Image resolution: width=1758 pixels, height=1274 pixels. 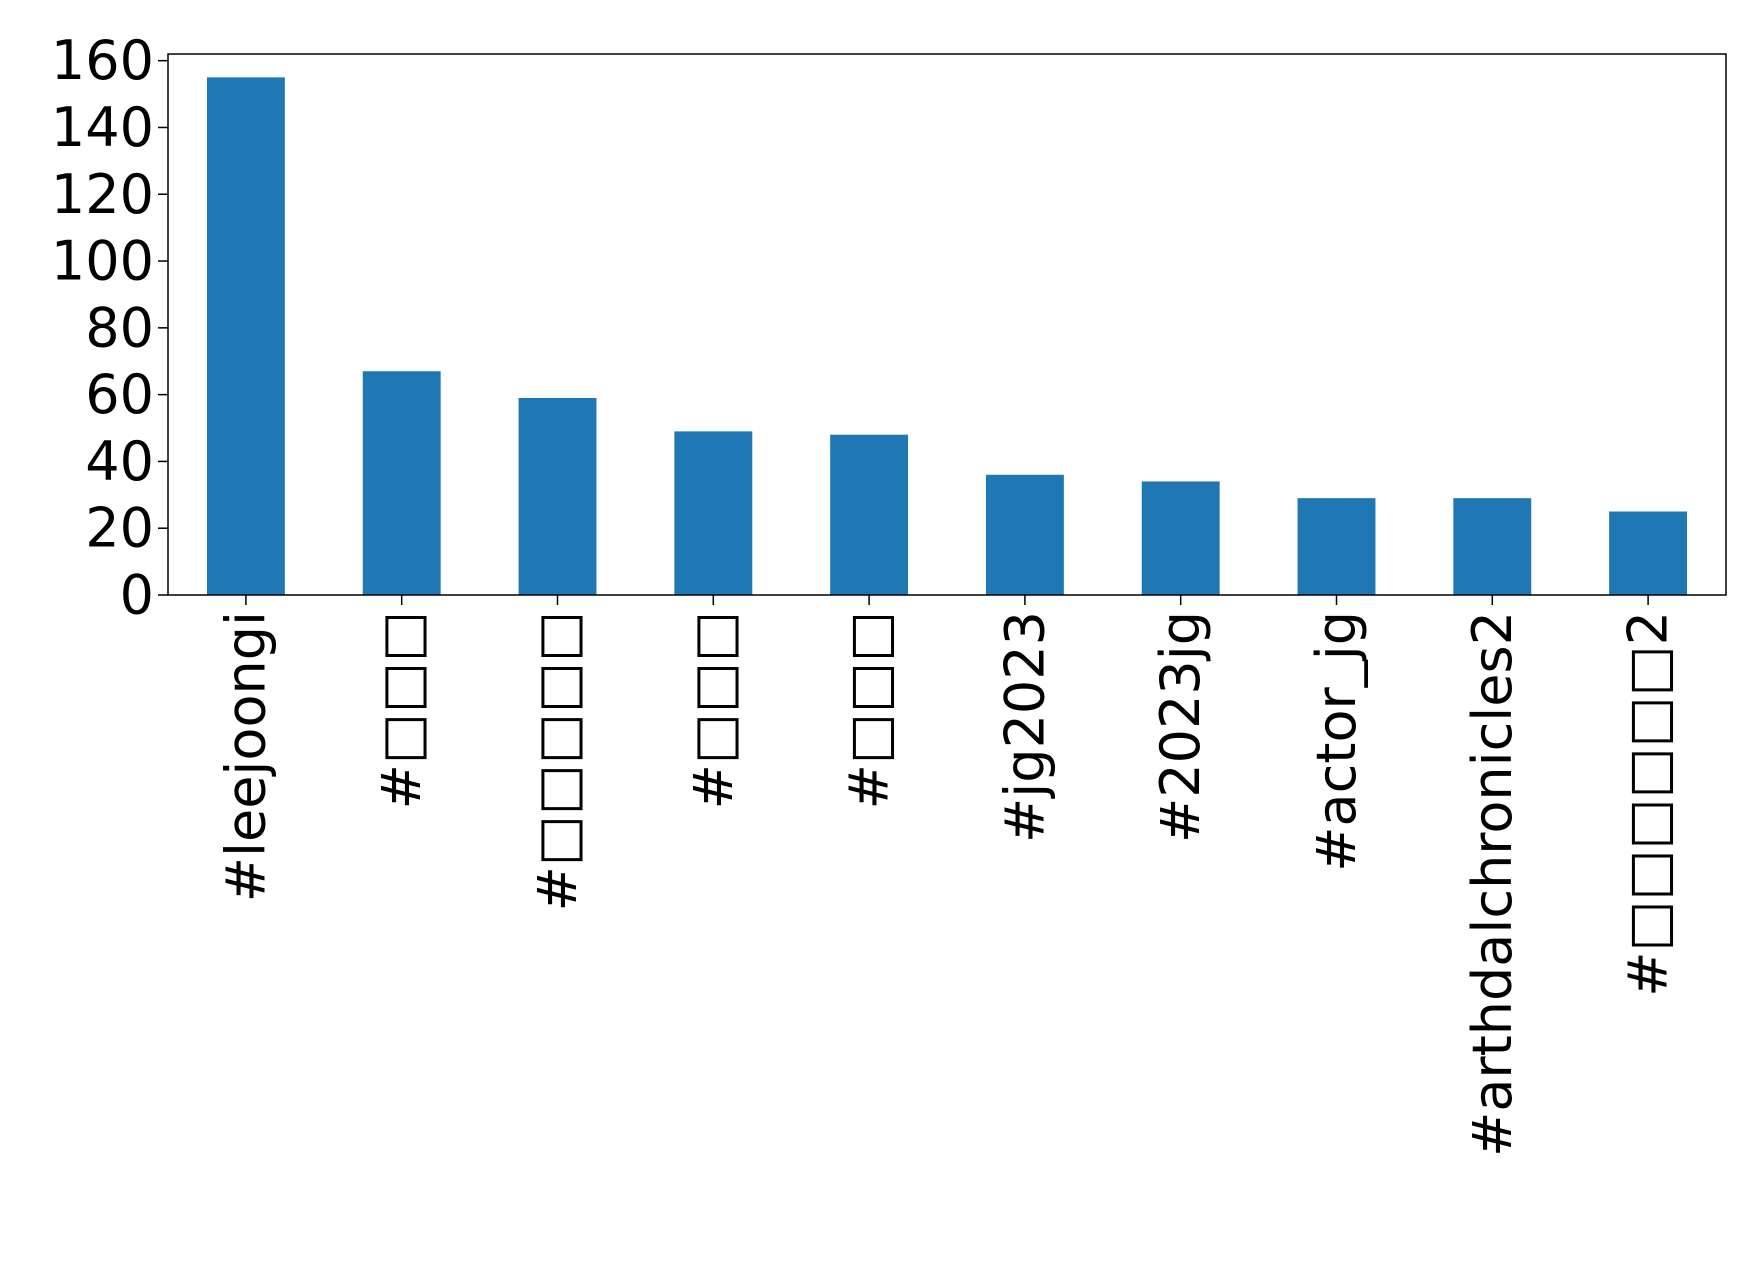 What do you see at coordinates (119, 528) in the screenshot?
I see `y-tick-label: 20` at bounding box center [119, 528].